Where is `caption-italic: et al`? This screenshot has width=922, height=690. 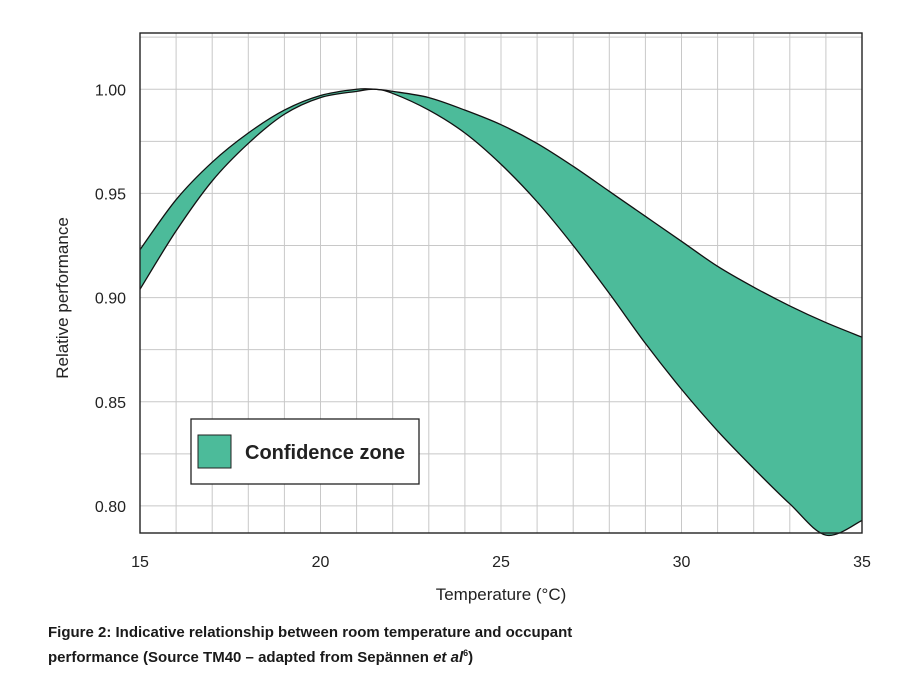 caption-italic: et al is located at coordinates (448, 657).